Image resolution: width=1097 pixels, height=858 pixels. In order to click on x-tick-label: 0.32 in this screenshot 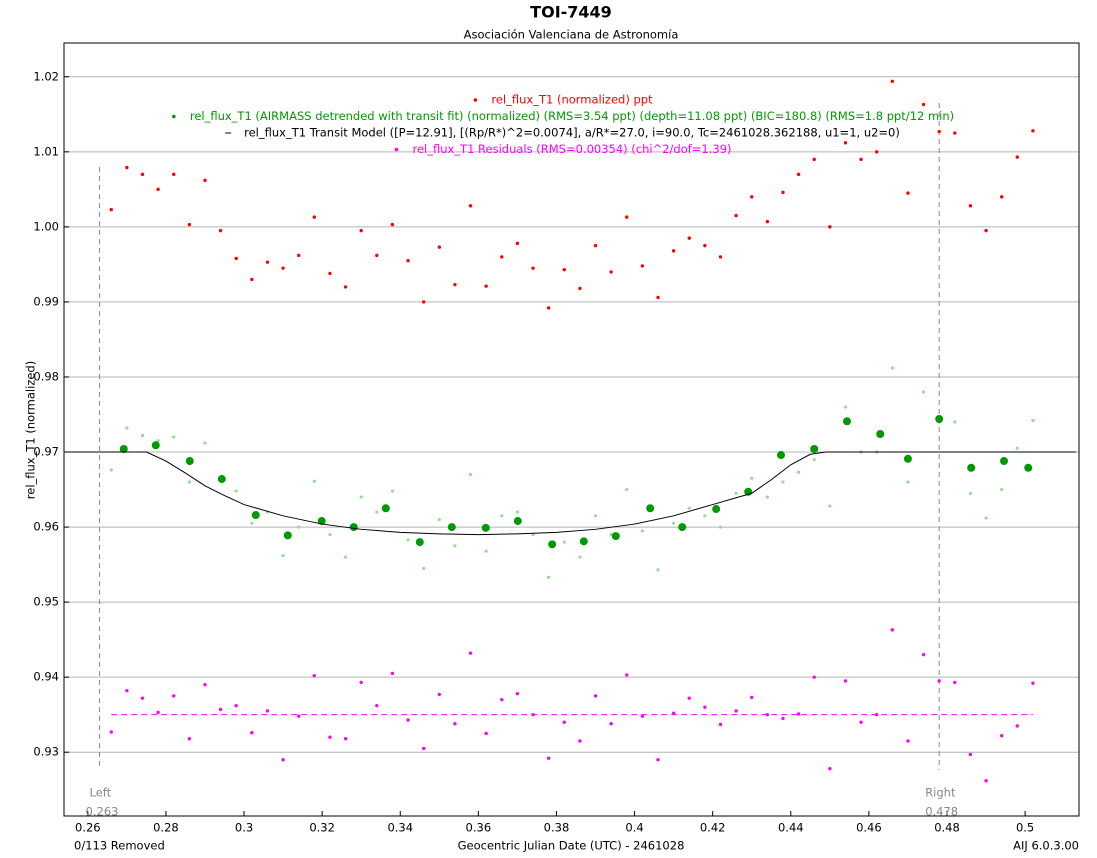, I will do `click(322, 828)`.